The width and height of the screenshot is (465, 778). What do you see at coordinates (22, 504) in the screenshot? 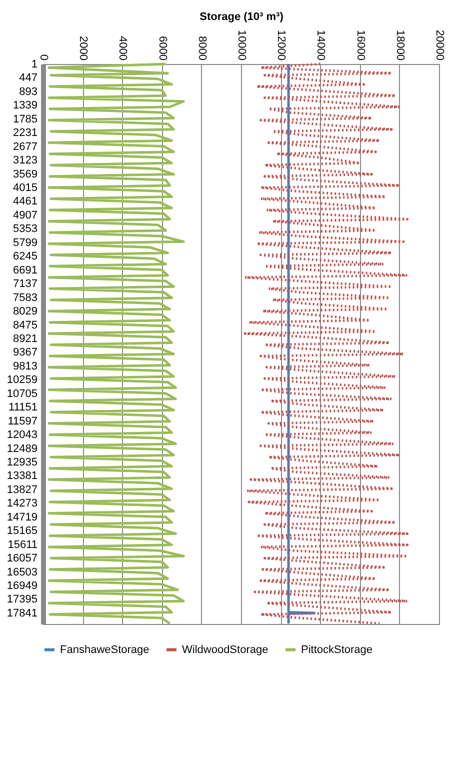
I see `y-tick-label: 14273` at bounding box center [22, 504].